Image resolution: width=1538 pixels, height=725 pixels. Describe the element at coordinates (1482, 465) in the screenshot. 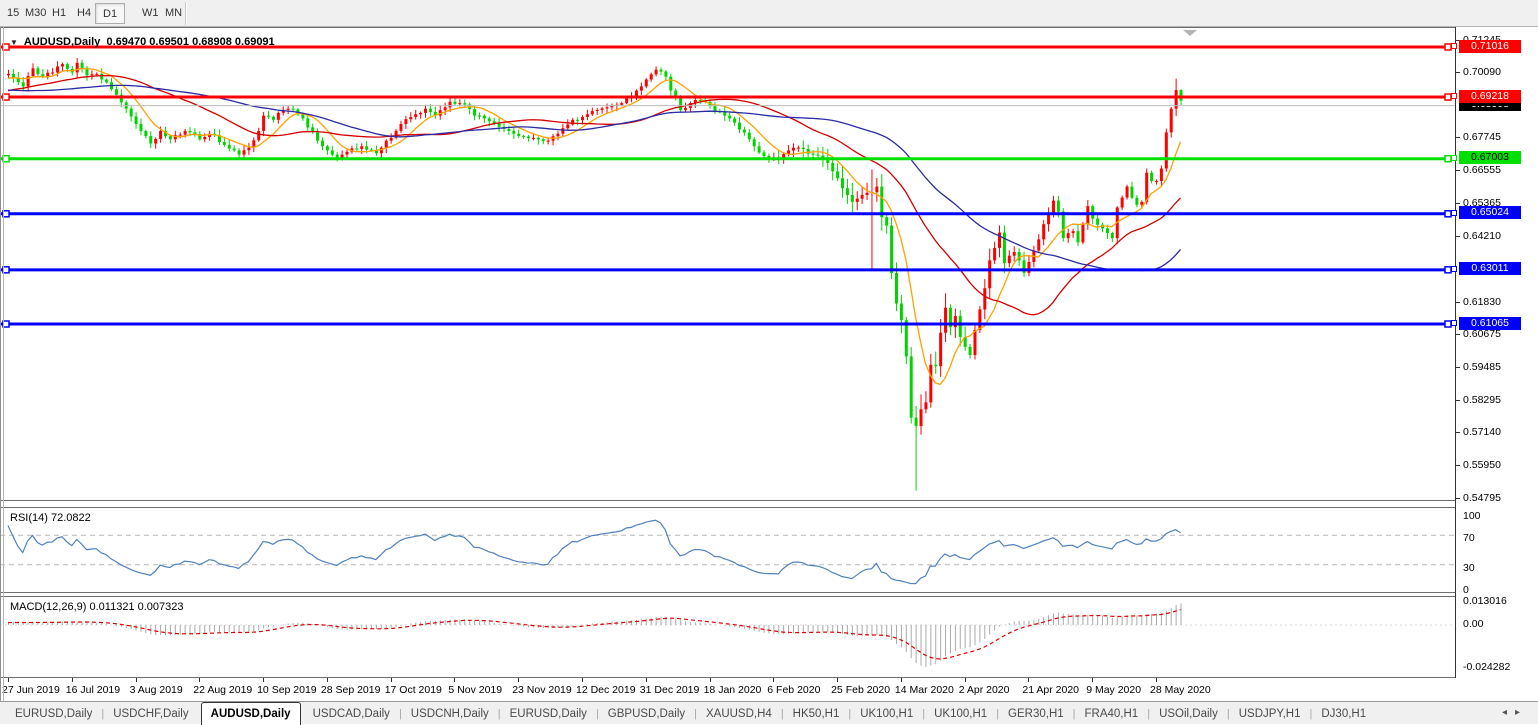

I see `price-tick-label: 0.55950` at that location.